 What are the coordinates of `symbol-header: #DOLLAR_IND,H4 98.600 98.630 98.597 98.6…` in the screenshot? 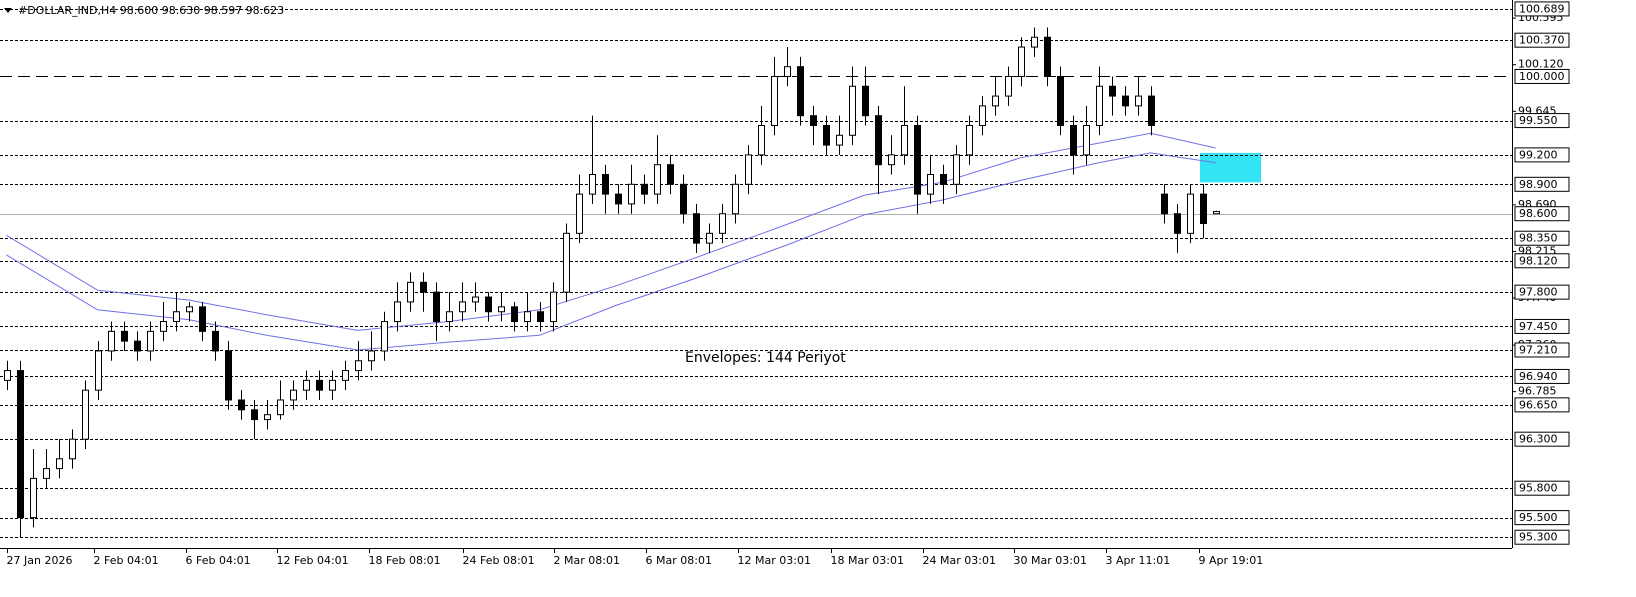 It's located at (151, 10).